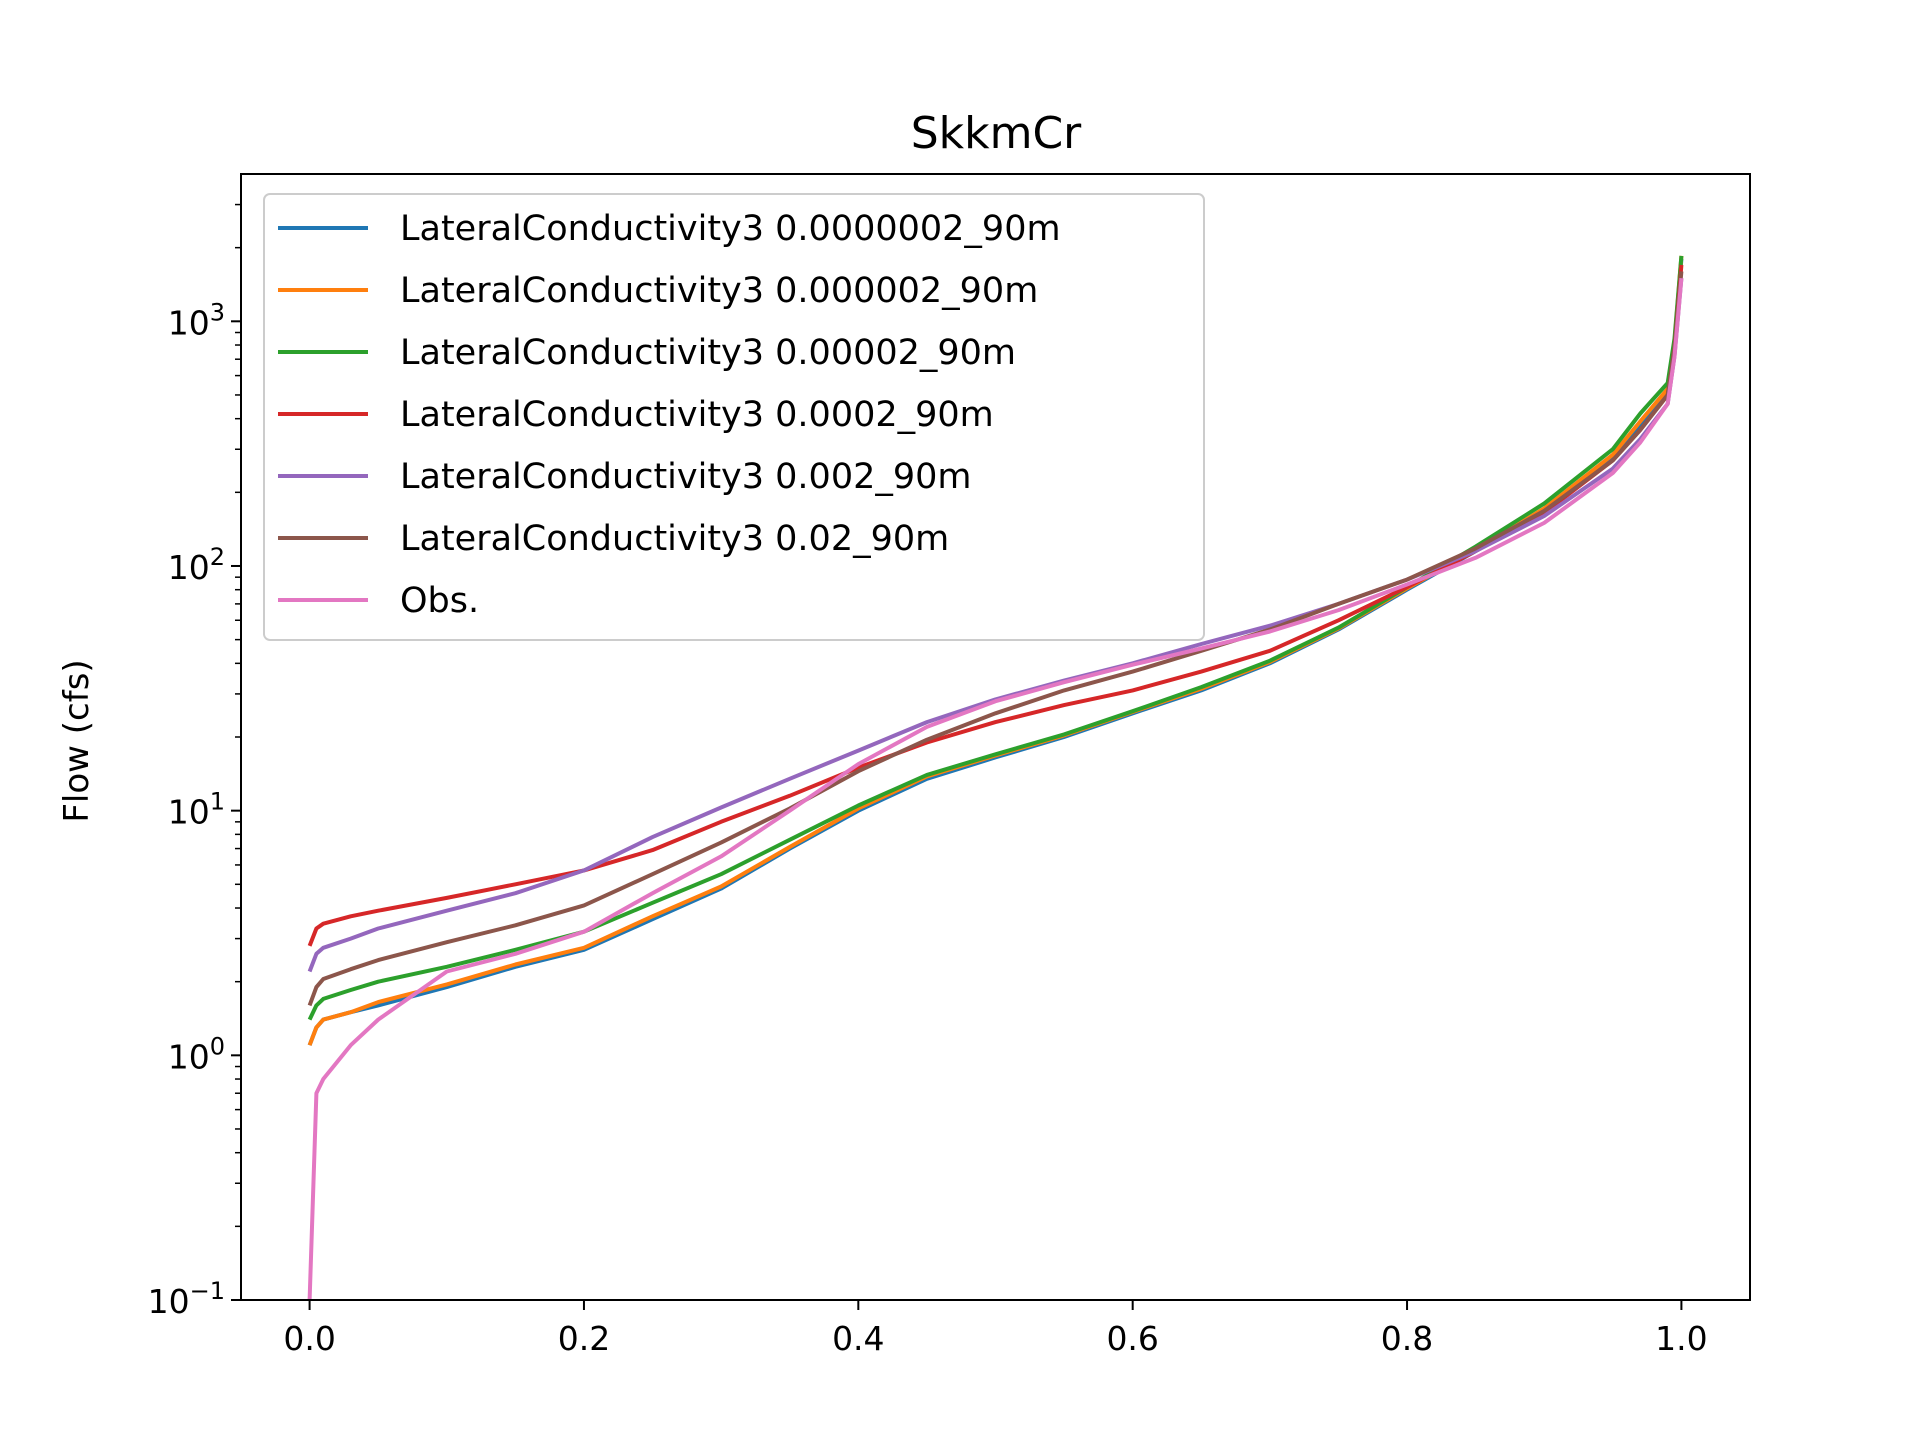 Image resolution: width=1920 pixels, height=1440 pixels. Describe the element at coordinates (697, 415) in the screenshot. I see `legend-label: LateralConductivity3 0.0002_90m` at that location.